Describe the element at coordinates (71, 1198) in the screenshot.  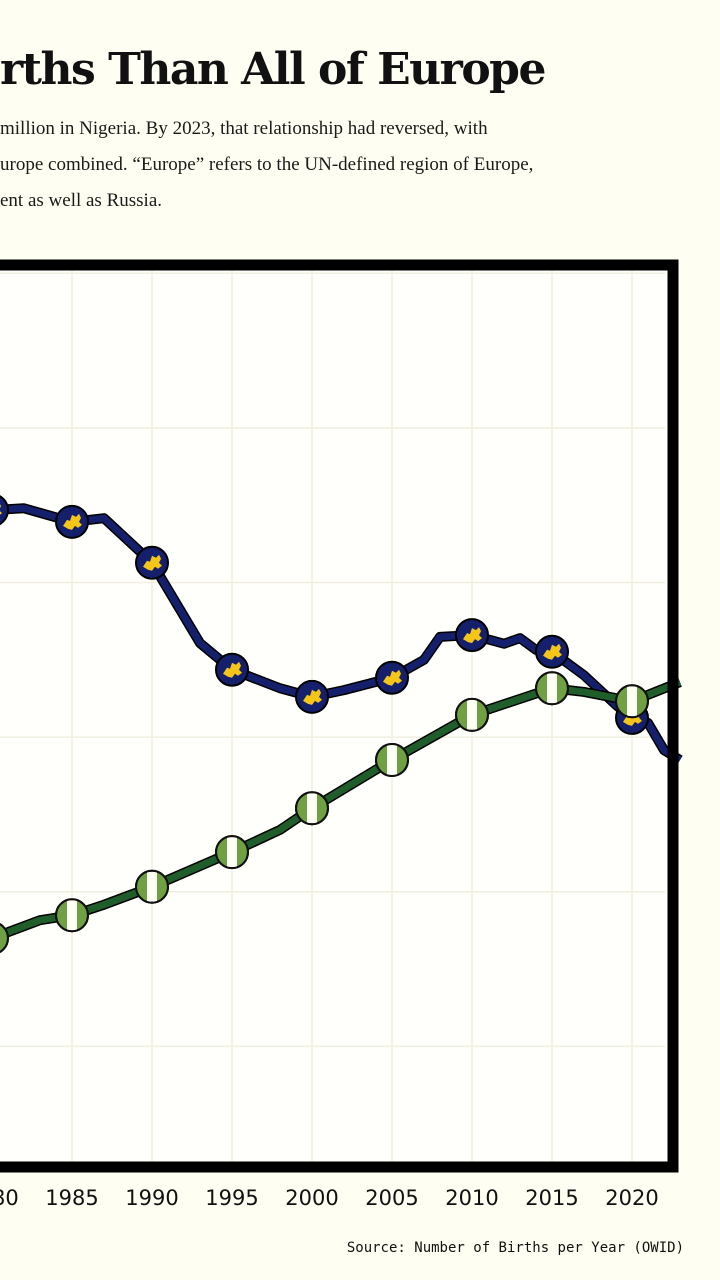
I see `x-tick-label: 1985` at that location.